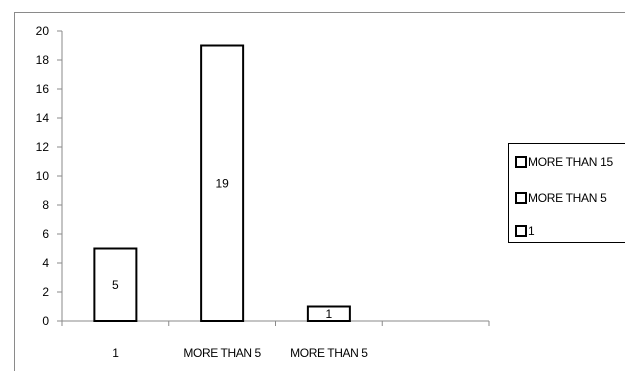  Describe the element at coordinates (531, 231) in the screenshot. I see `legend-label: 1` at that location.